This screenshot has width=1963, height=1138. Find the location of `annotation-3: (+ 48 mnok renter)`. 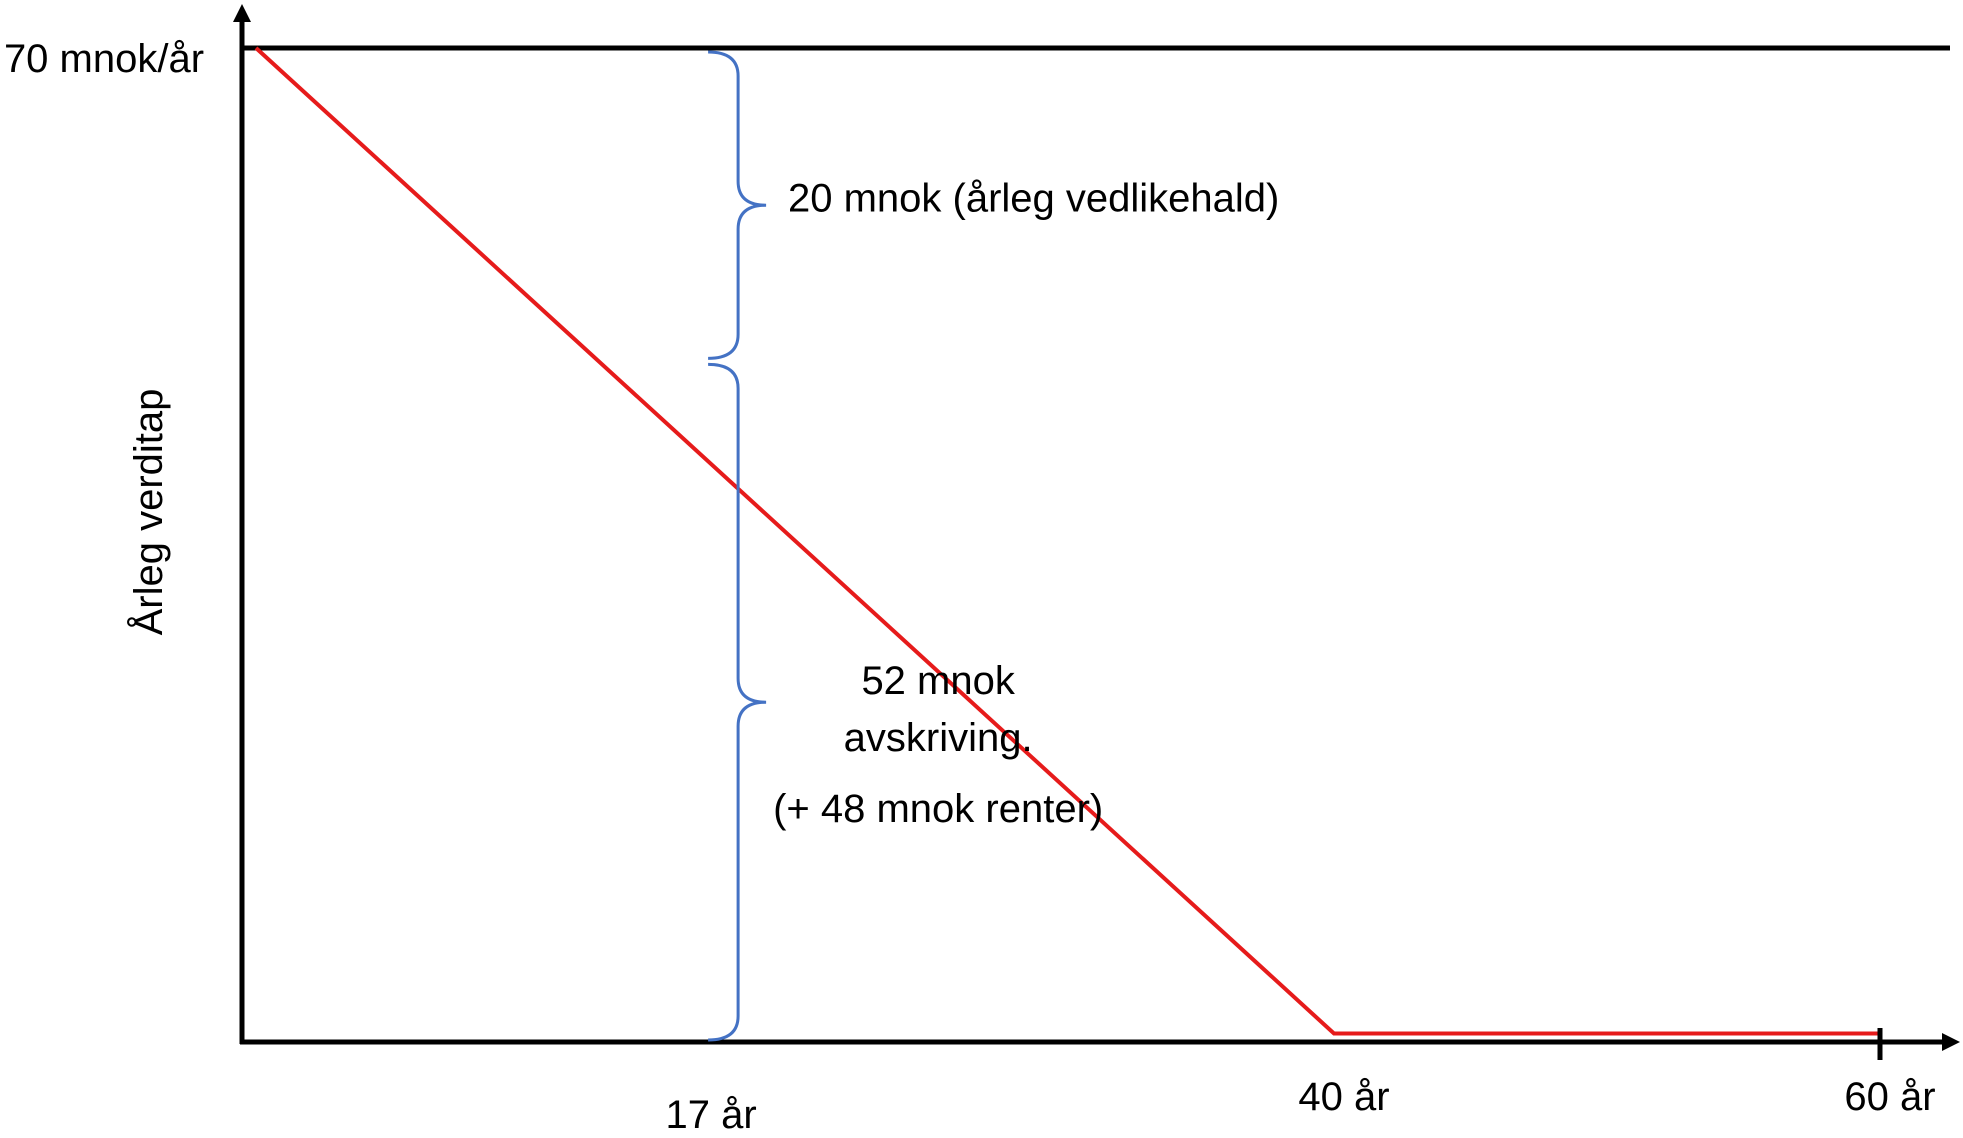

annotation-3: (+ 48 mnok renter) is located at coordinates (938, 809).